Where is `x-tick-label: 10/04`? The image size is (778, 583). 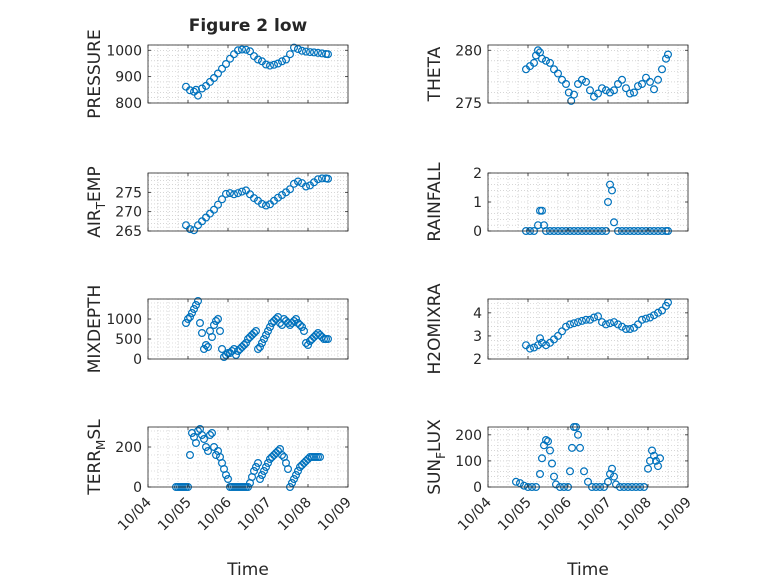 x-tick-label: 10/04 is located at coordinates (135, 514).